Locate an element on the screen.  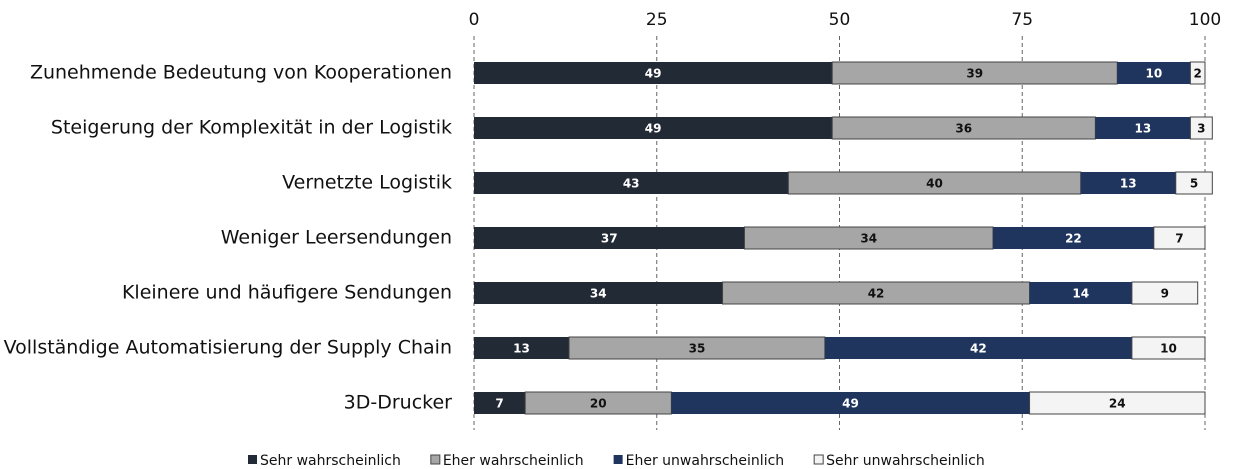
value-label: 14 is located at coordinates (1080, 294).